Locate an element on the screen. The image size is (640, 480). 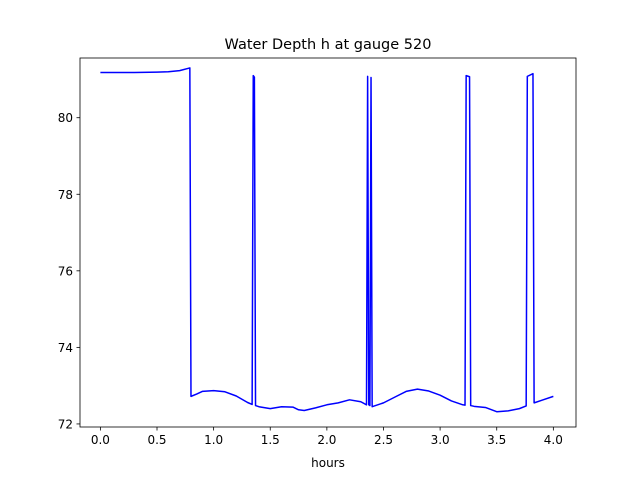
y-tick-label: 80 is located at coordinates (65, 118).